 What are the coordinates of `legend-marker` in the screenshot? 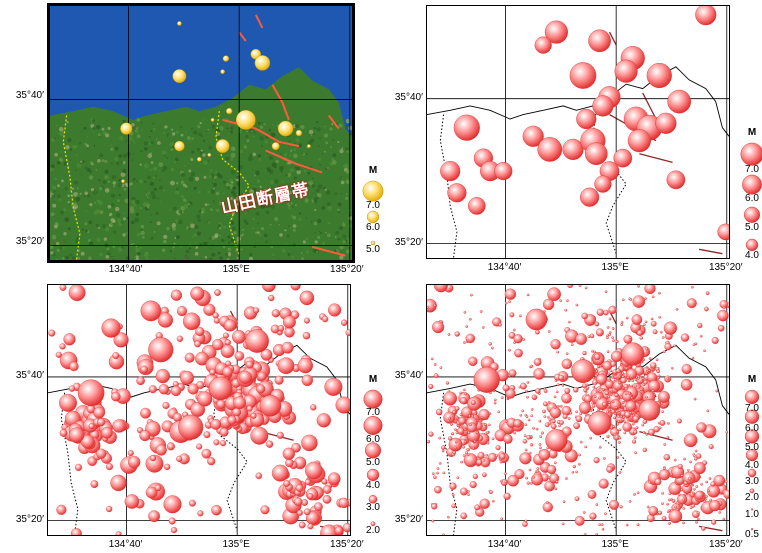 It's located at (752, 491).